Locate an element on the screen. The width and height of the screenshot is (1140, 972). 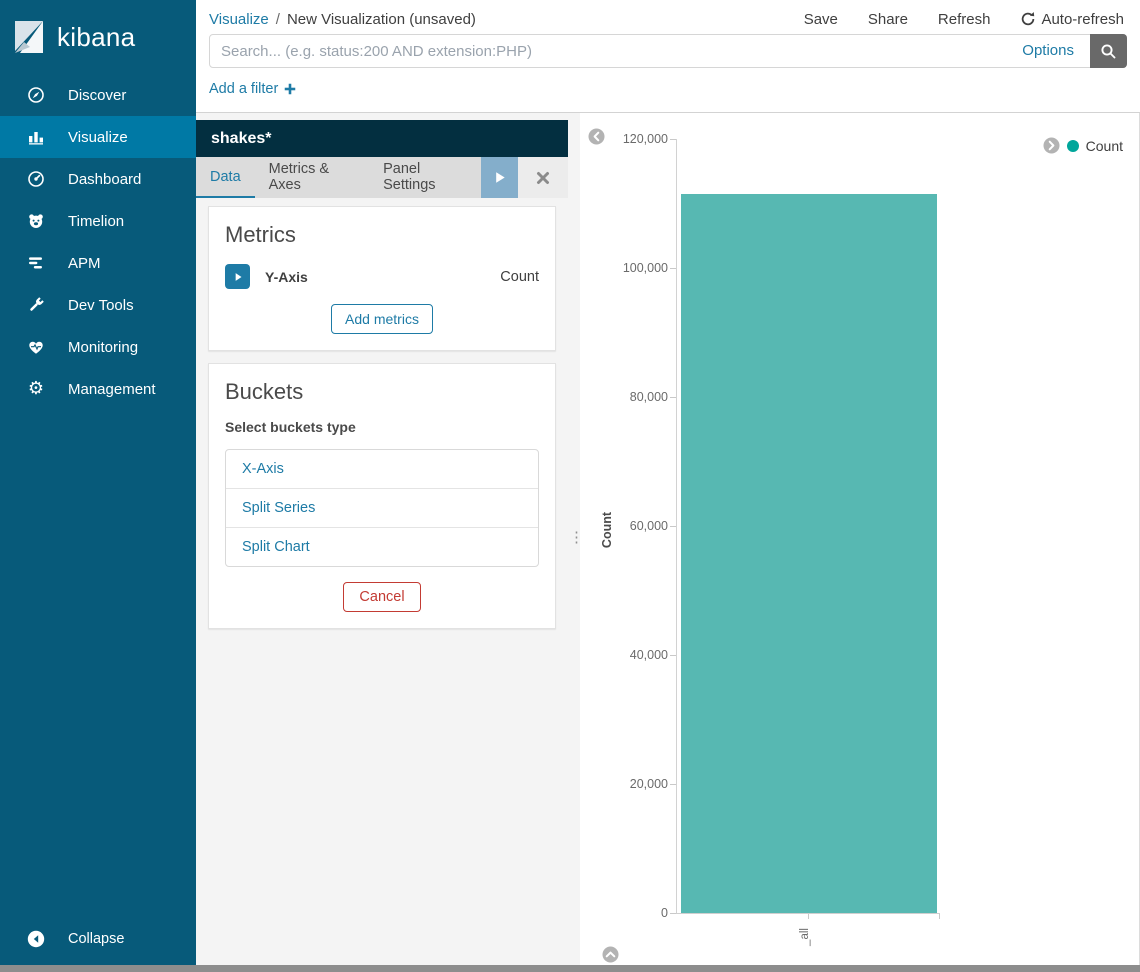
add-filter-label: Add a filter is located at coordinates (244, 89).